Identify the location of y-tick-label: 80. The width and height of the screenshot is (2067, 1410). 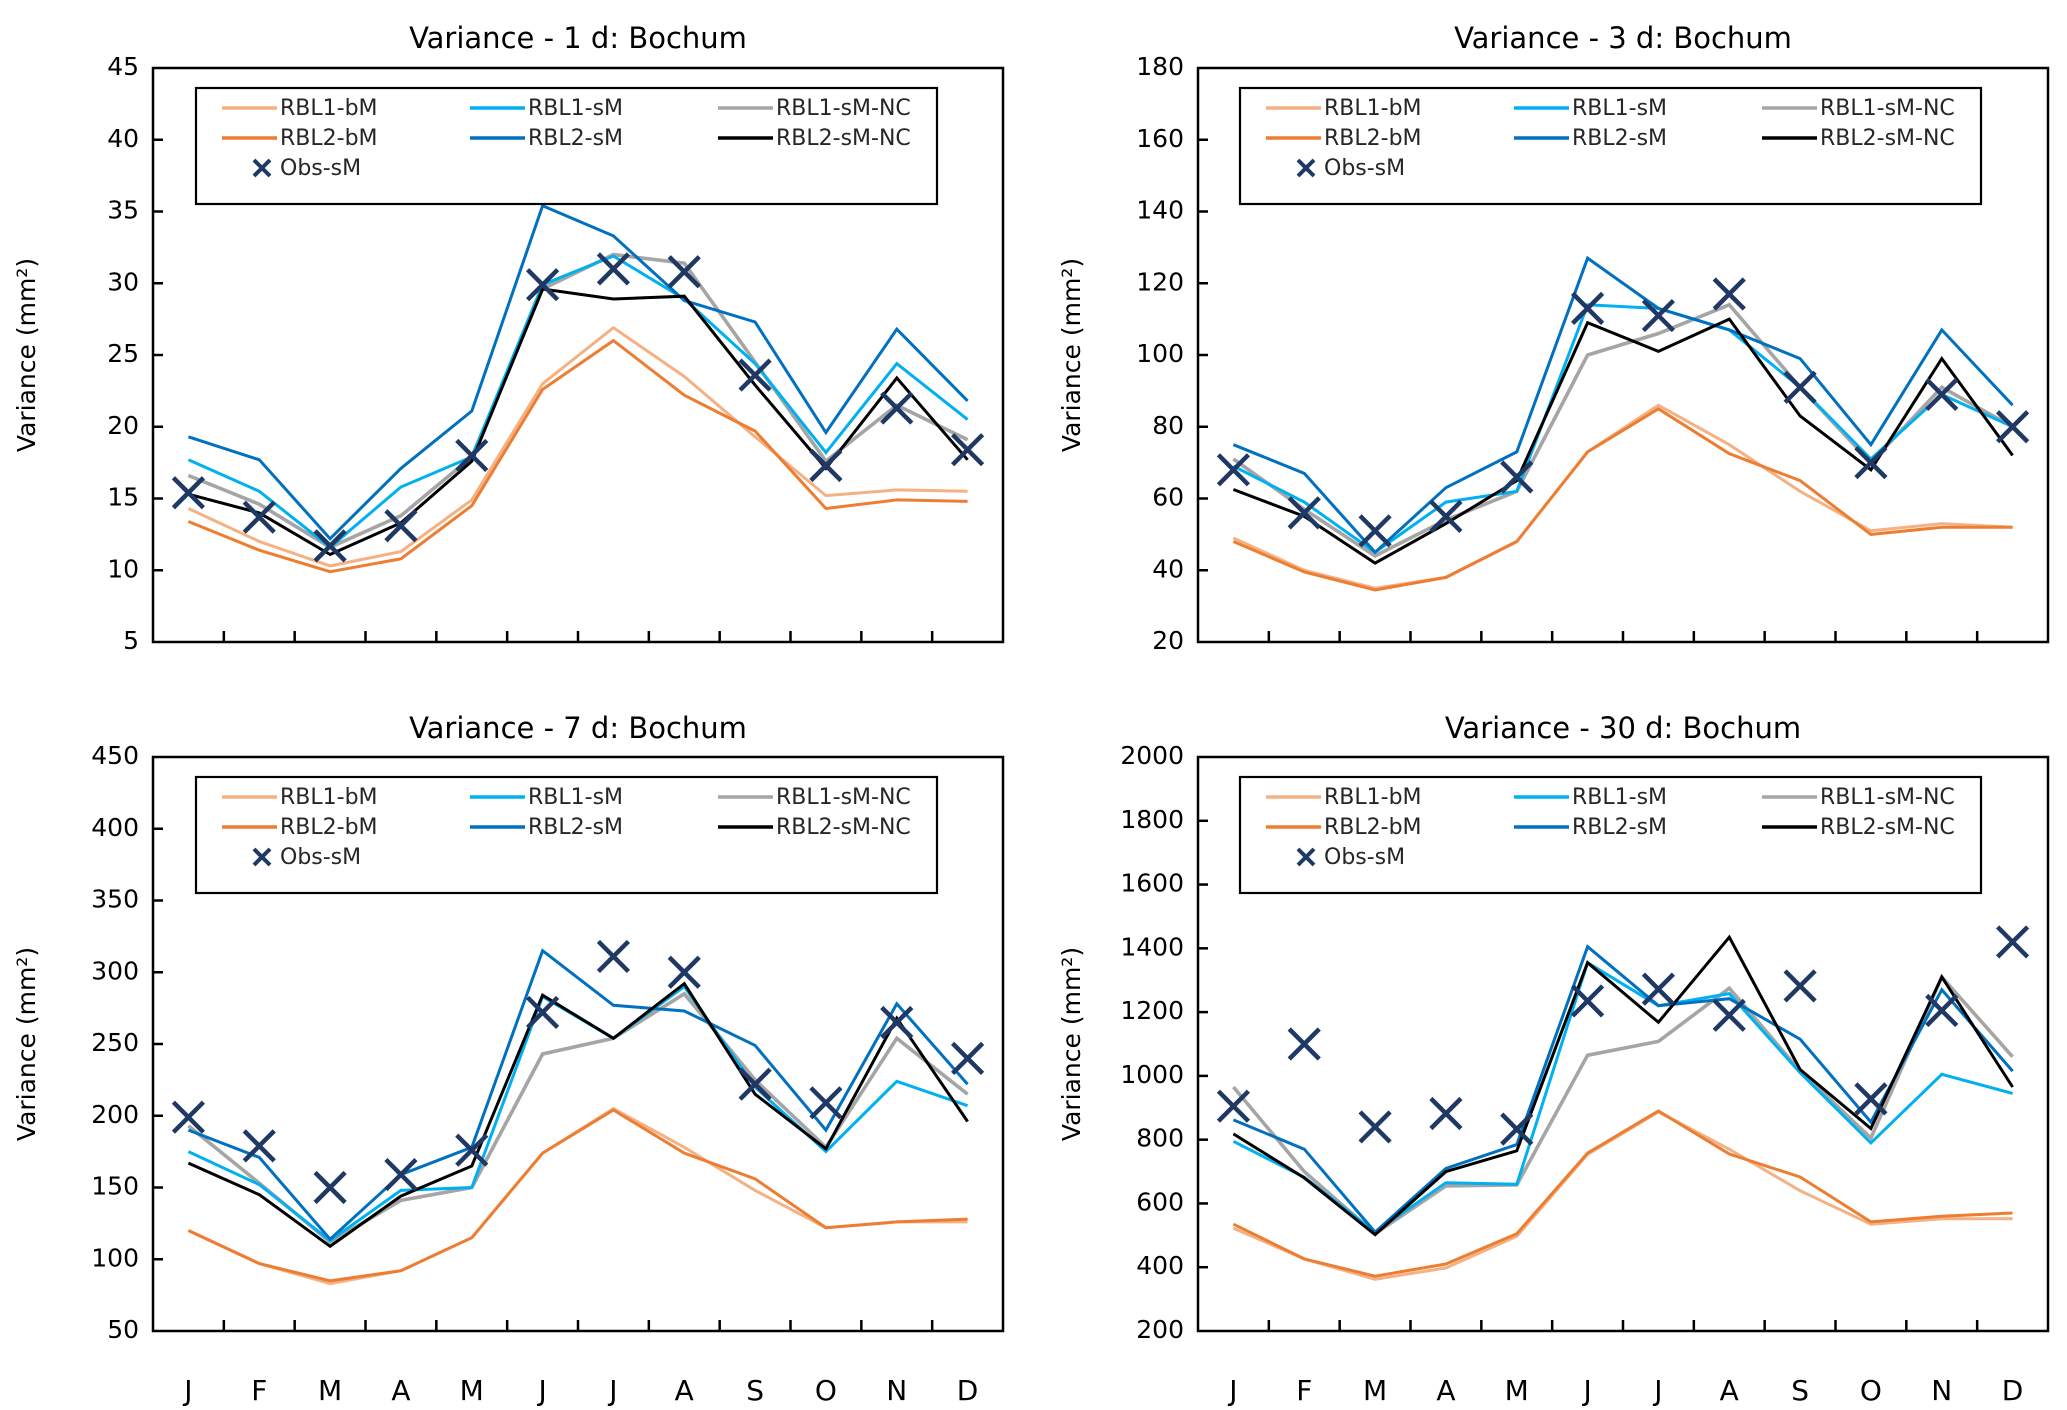
(1168, 425).